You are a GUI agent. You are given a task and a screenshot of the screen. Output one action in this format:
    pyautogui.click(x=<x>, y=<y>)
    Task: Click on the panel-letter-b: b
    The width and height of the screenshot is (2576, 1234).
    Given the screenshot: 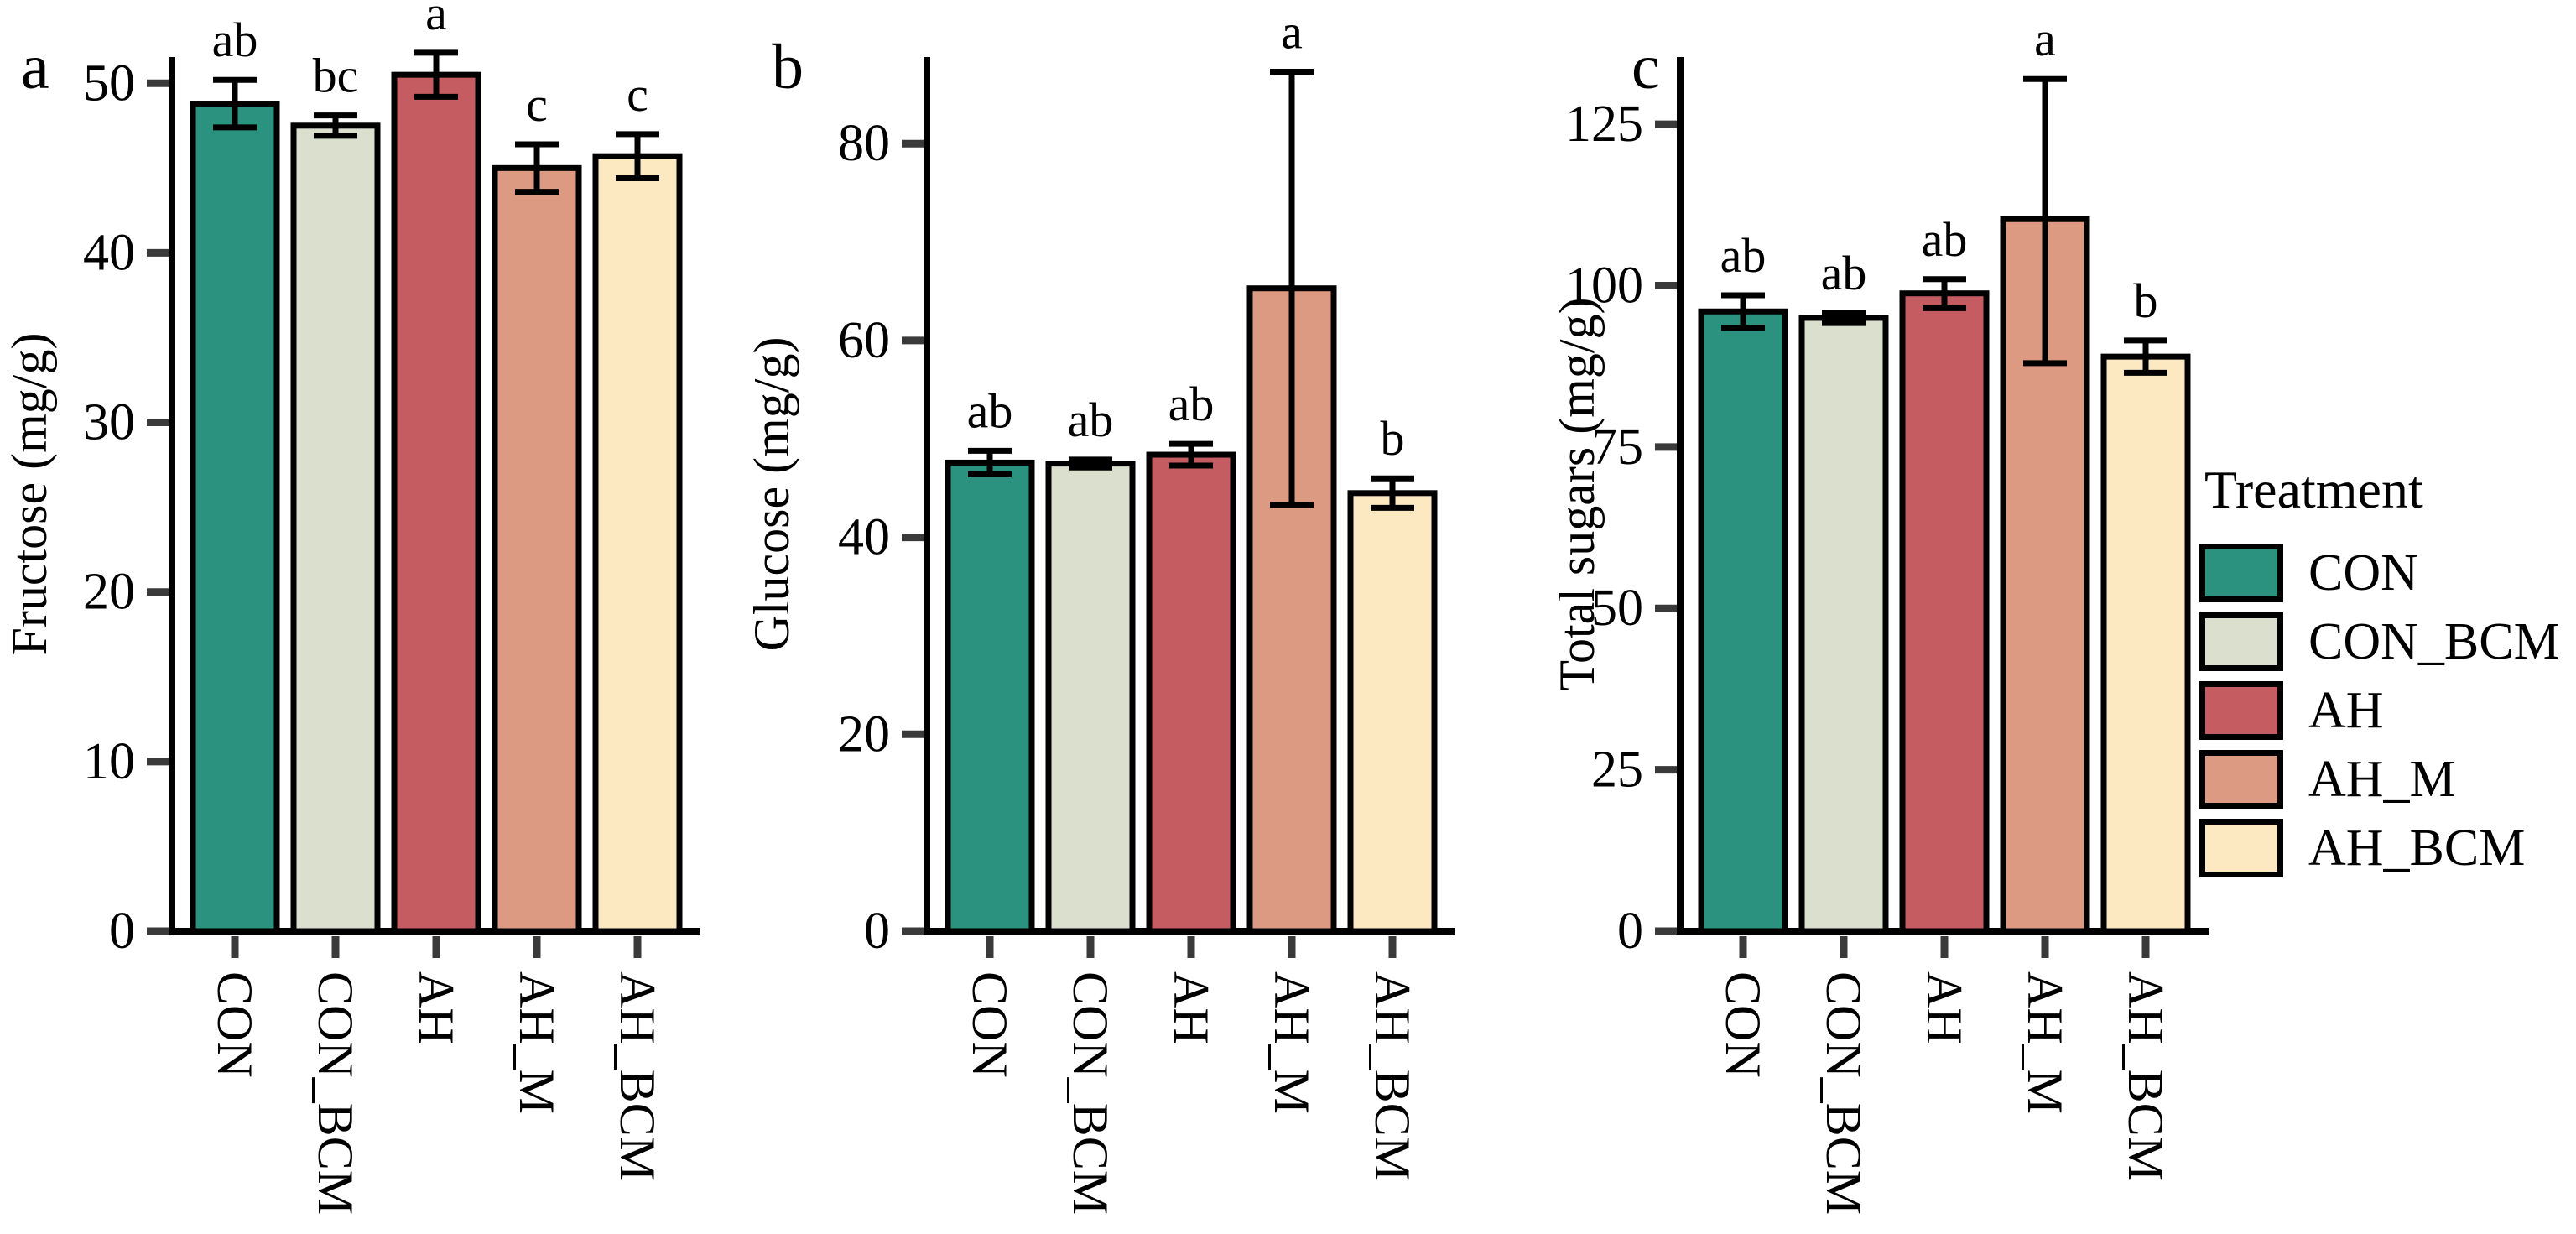 What is the action you would take?
    pyautogui.click(x=788, y=67)
    